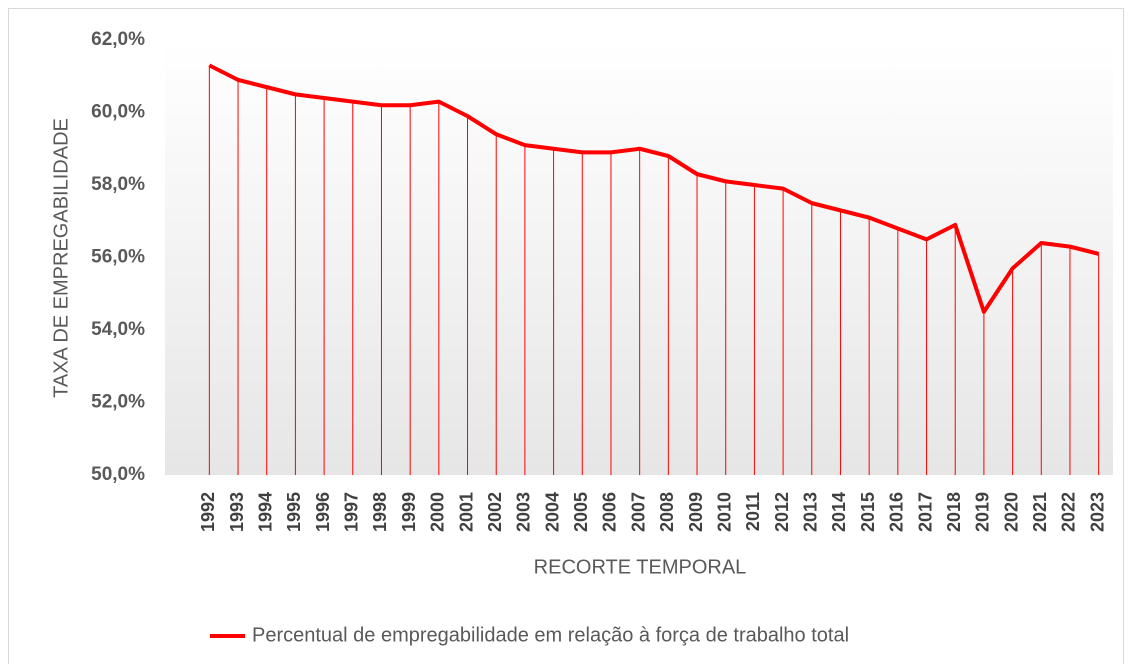 Image resolution: width=1132 pixels, height=669 pixels. Describe the element at coordinates (1011, 512) in the screenshot. I see `x-tick-label: 2020` at that location.